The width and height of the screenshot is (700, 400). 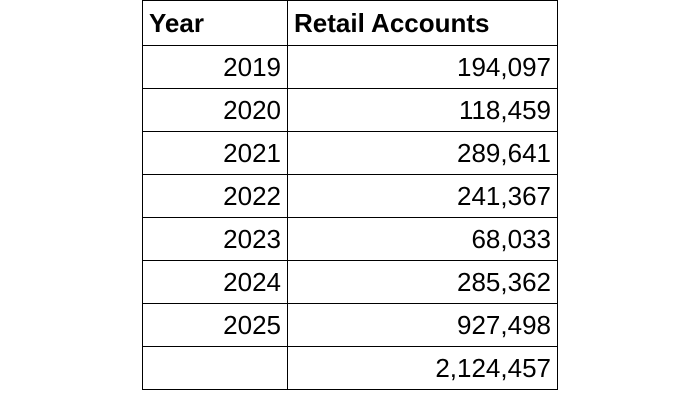 I want to click on table-row: 2019 194,097, so click(x=350, y=67).